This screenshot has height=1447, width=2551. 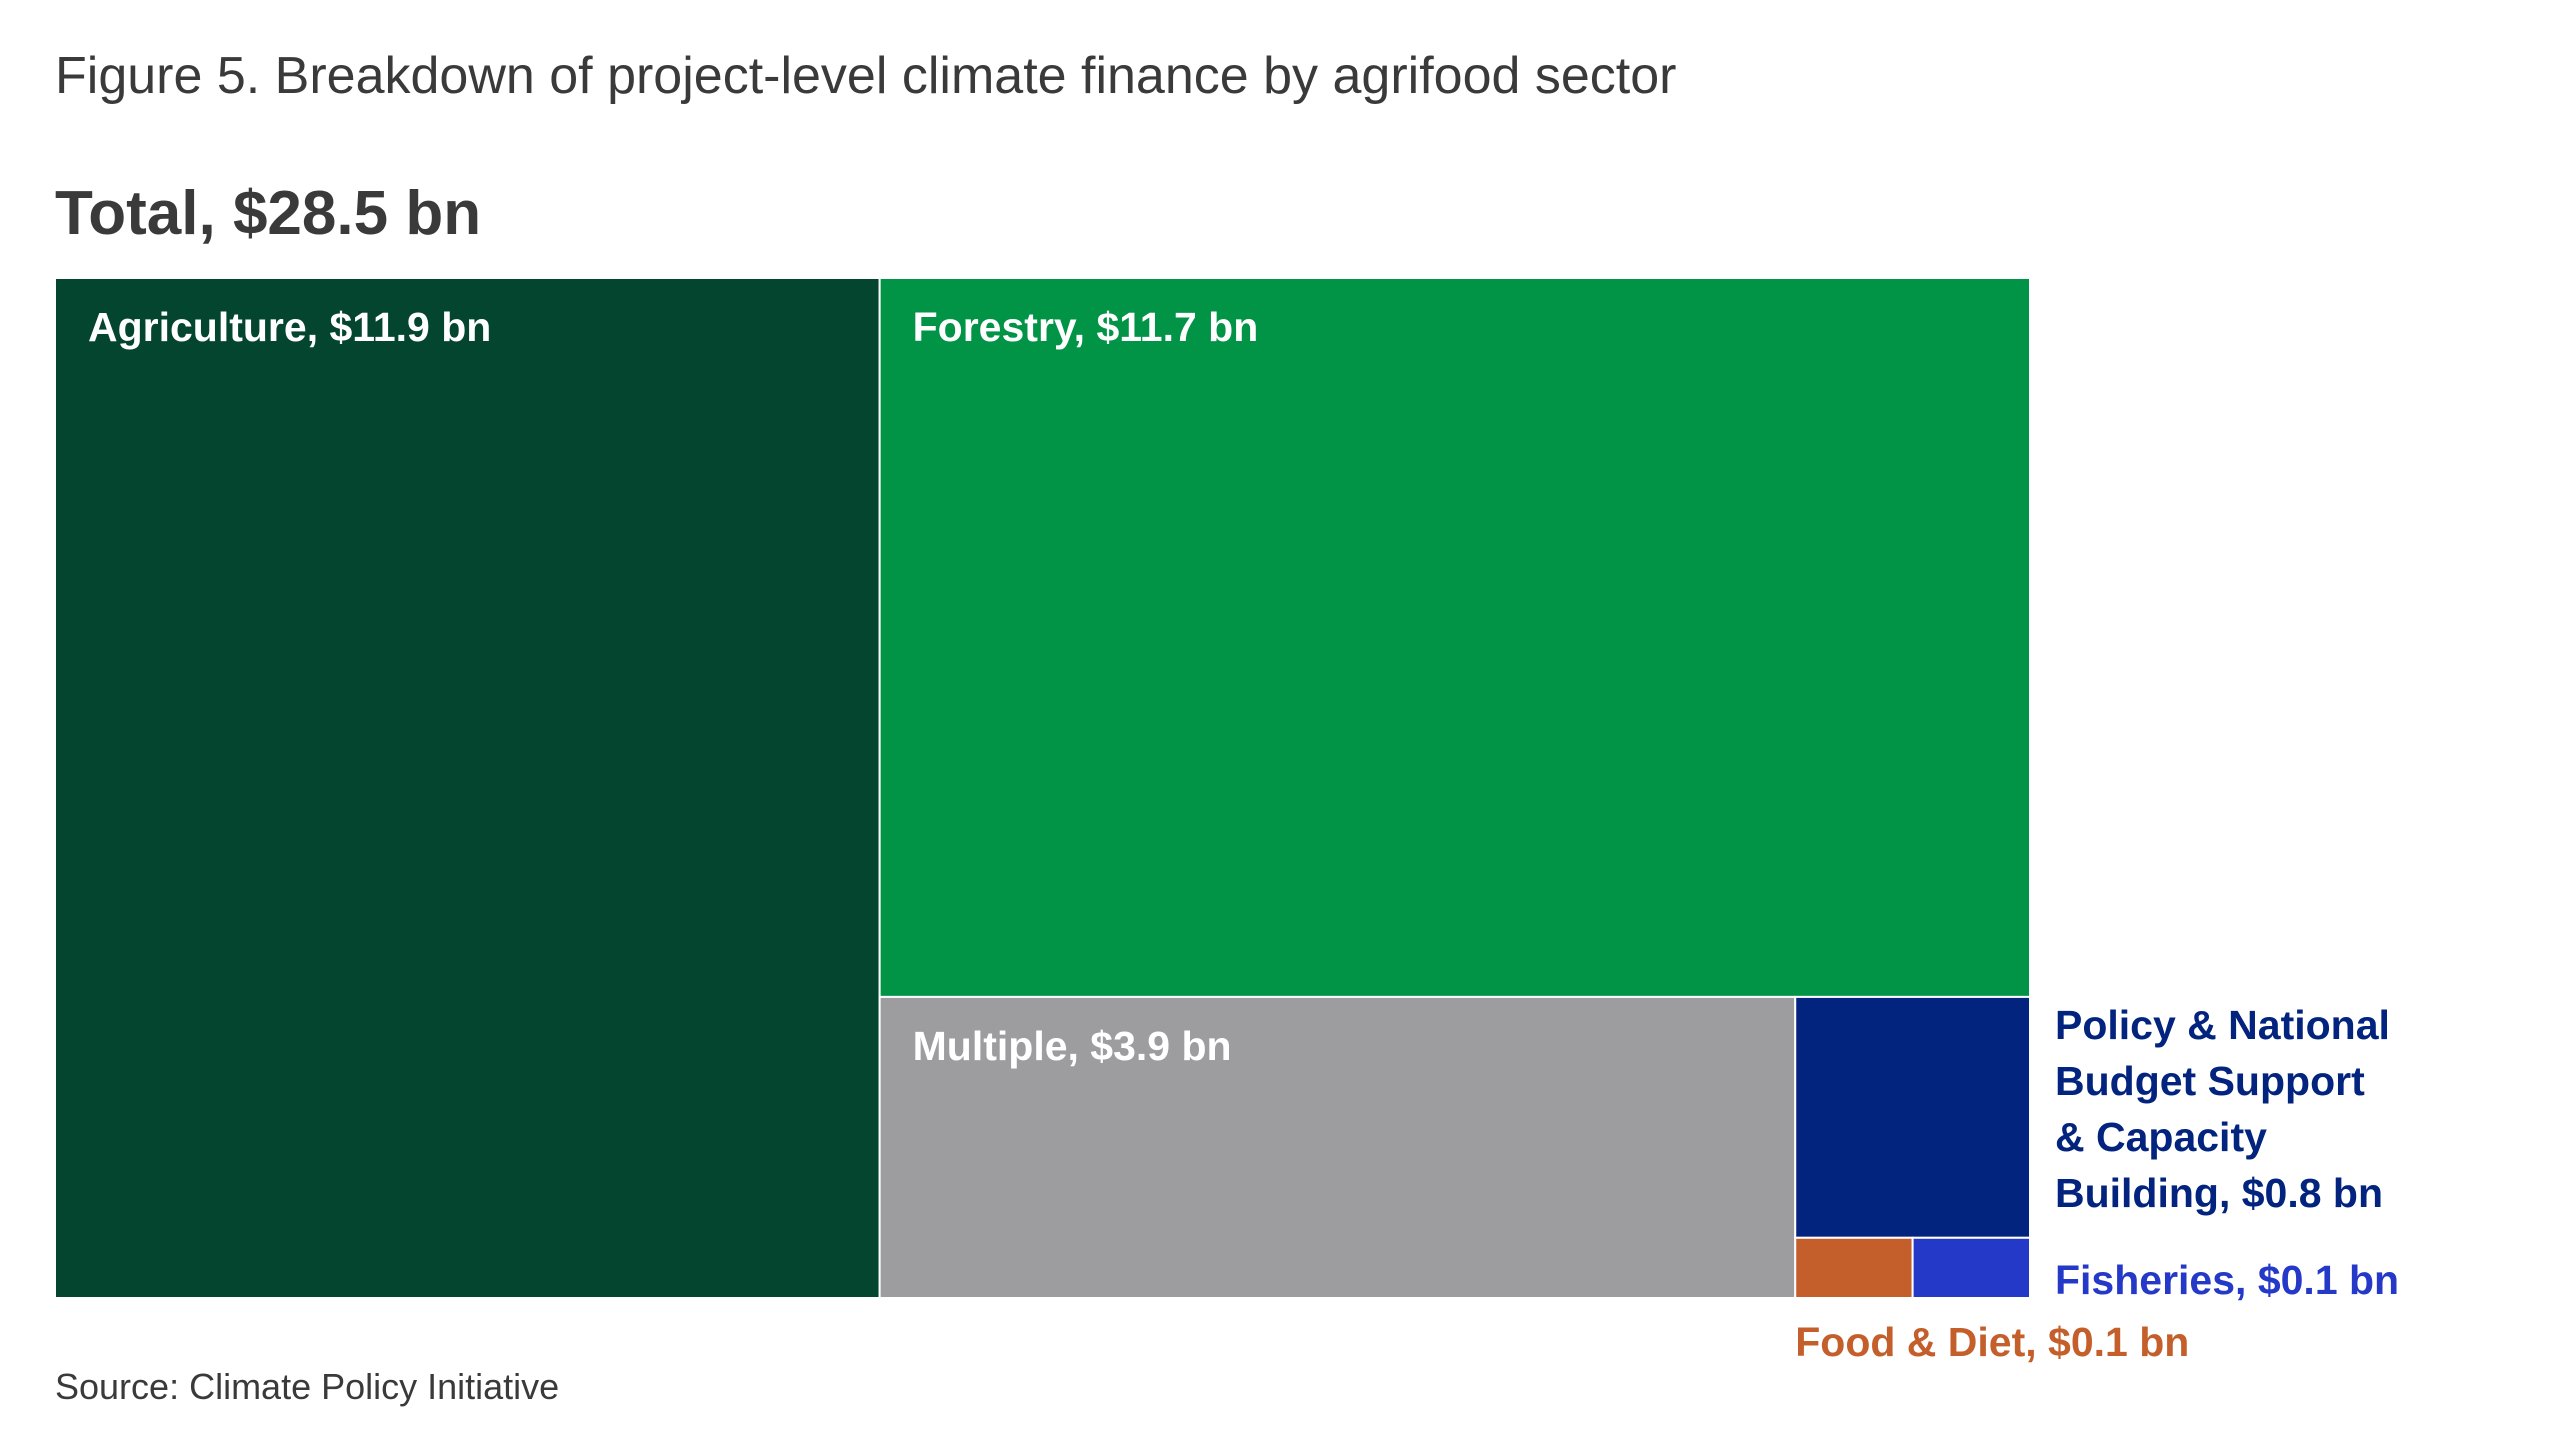 What do you see at coordinates (1912, 1117) in the screenshot?
I see `treemap-rect-policy` at bounding box center [1912, 1117].